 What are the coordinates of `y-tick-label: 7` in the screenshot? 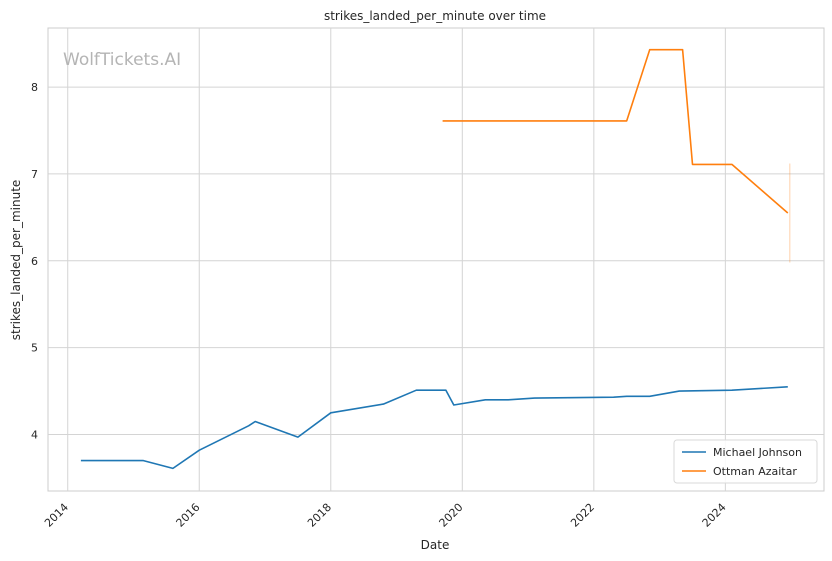 It's located at (34, 174).